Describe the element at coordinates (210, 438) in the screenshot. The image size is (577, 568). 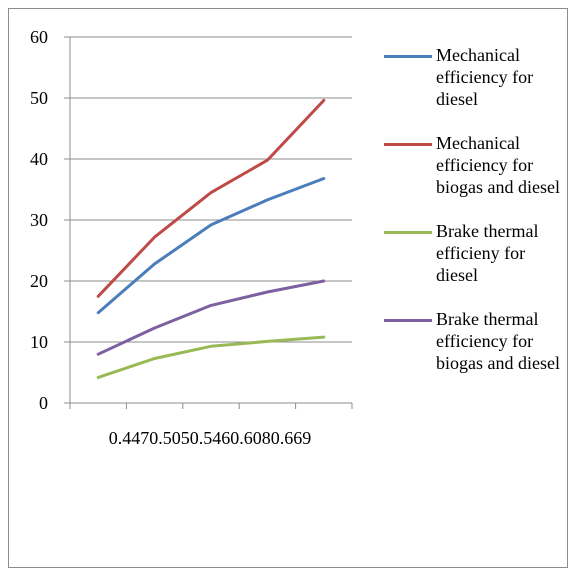
I see `x-tick-labels: 0.4470.5050.5460.6080.669` at that location.